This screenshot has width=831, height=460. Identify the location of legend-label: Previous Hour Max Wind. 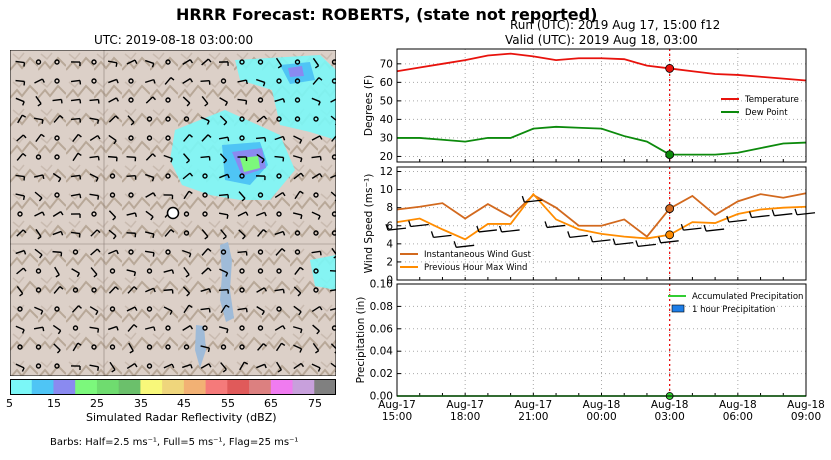
(475, 268).